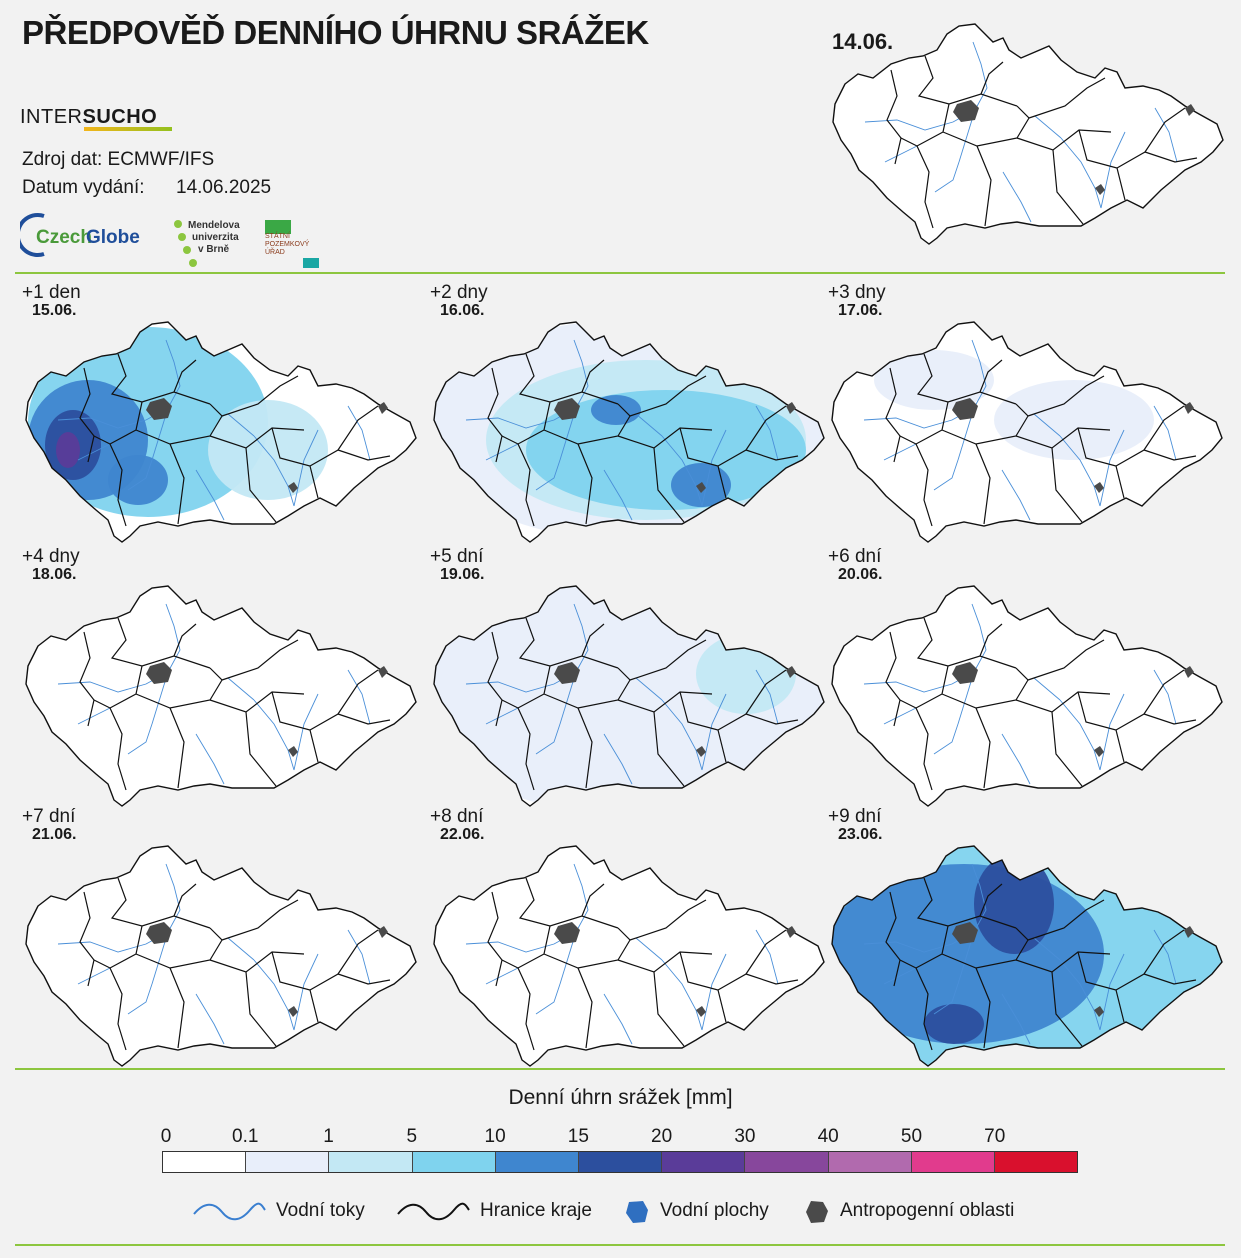 The image size is (1241, 1258). Describe the element at coordinates (457, 556) in the screenshot. I see `forecast-day-label: +5 dní` at that location.